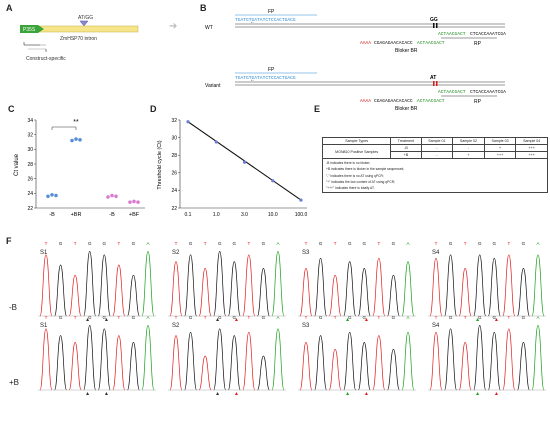  I want to click on var-rp-label: RP, so click(478, 102).